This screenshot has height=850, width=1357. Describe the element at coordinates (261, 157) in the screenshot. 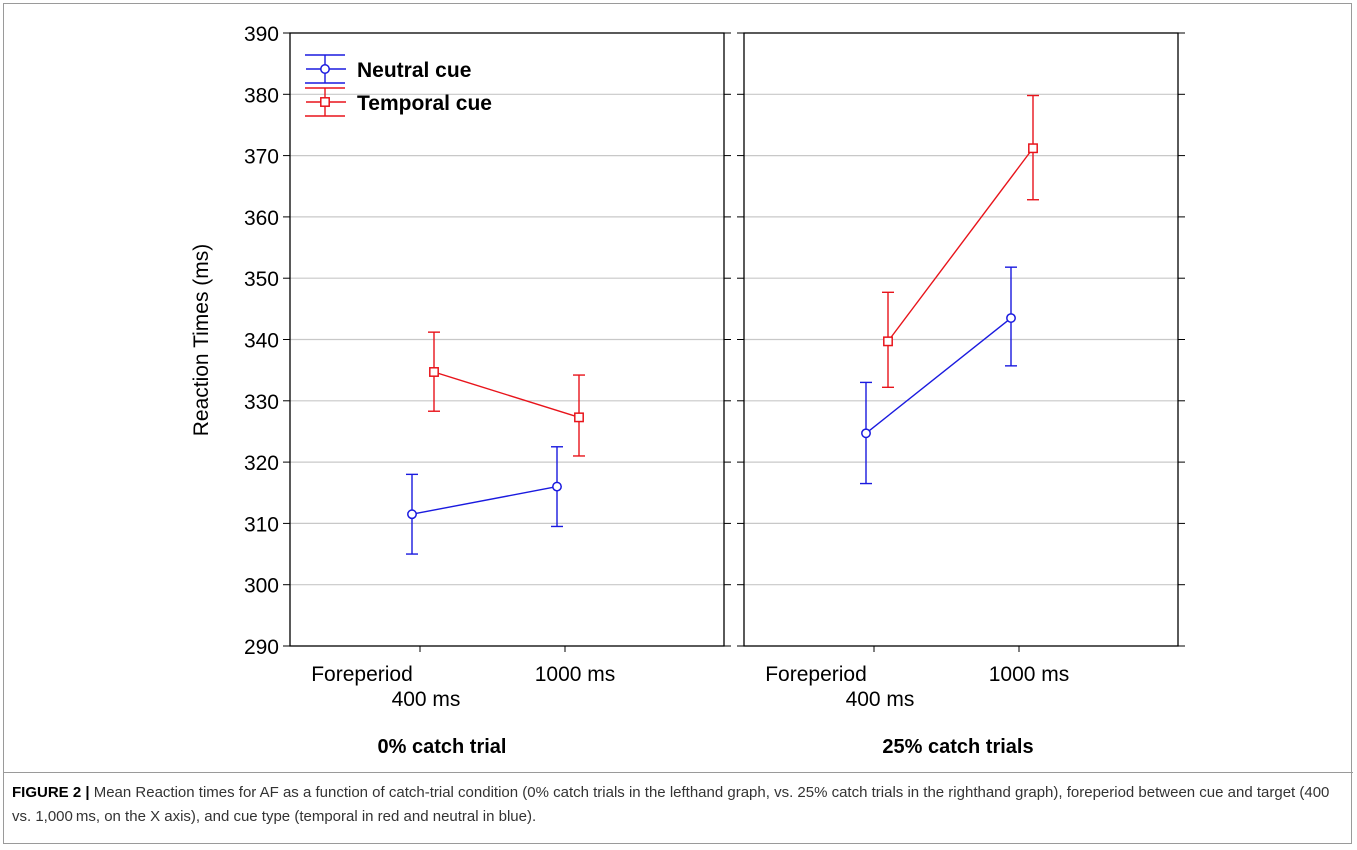

I see `y-tick-label: 370` at that location.